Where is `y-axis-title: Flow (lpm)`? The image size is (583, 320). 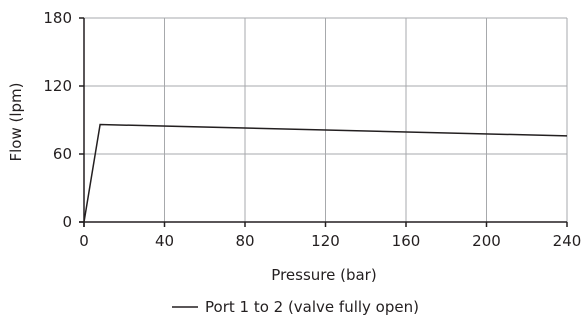
y-axis-title: Flow (lpm) is located at coordinates (16, 121).